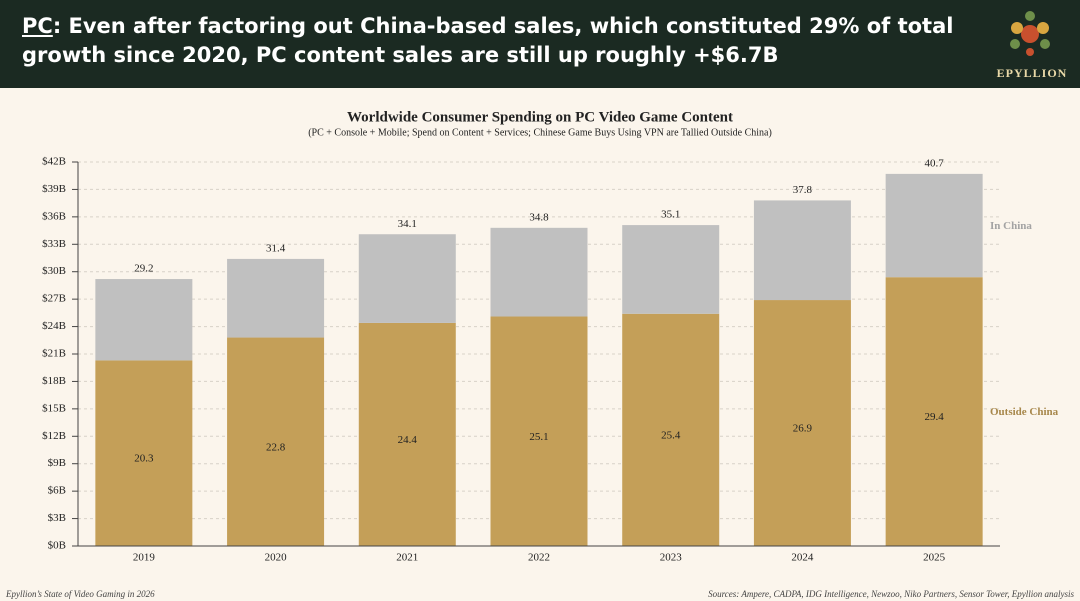 This screenshot has width=1080, height=601. What do you see at coordinates (1011, 225) in the screenshot?
I see `legend-label: In China` at bounding box center [1011, 225].